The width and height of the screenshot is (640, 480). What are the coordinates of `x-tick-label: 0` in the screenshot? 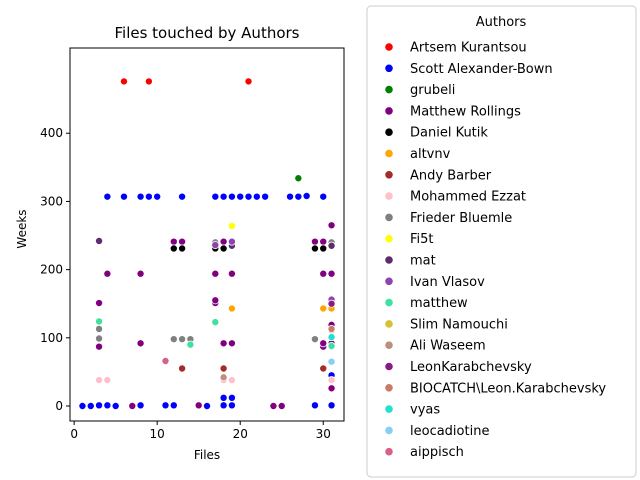 It's located at (74, 434).